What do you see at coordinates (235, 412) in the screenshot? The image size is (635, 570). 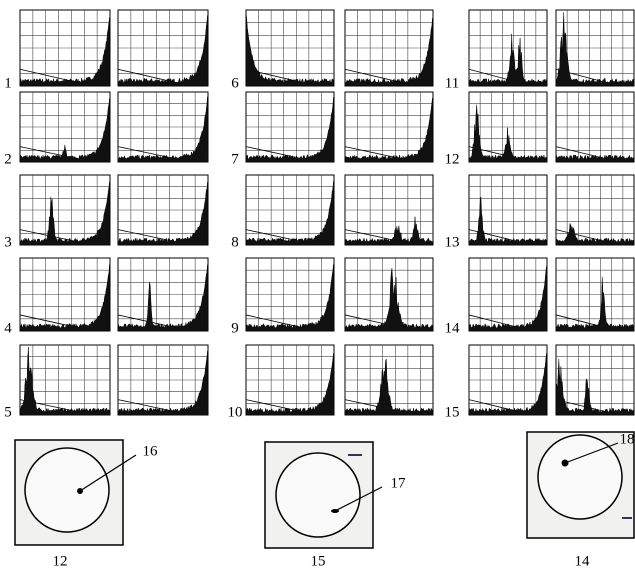 I see `panel-label: 10` at bounding box center [235, 412].